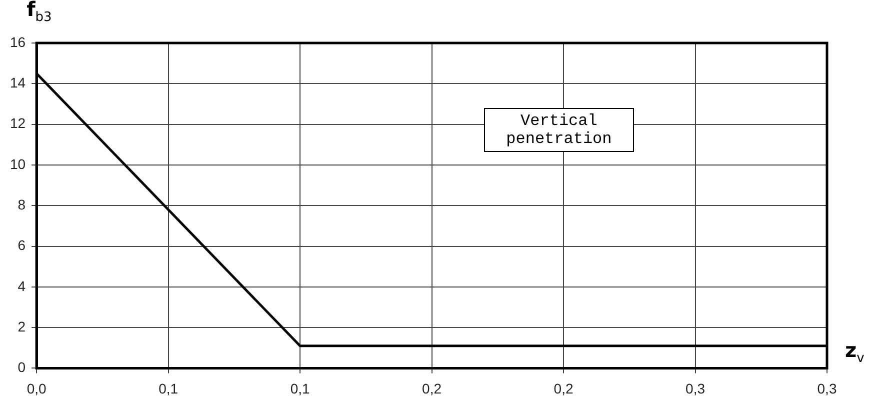  Describe the element at coordinates (18, 164) in the screenshot. I see `y-tick-label: 10` at that location.